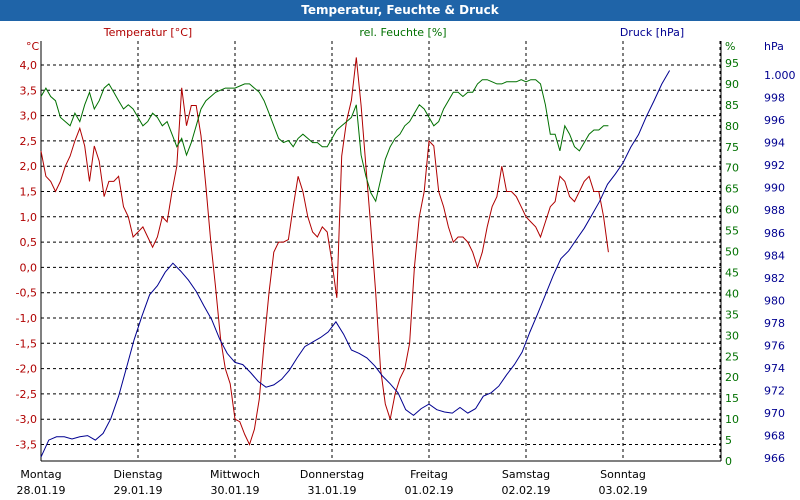 The image size is (800, 500). I want to click on humidity-unit-label: %, so click(730, 46).